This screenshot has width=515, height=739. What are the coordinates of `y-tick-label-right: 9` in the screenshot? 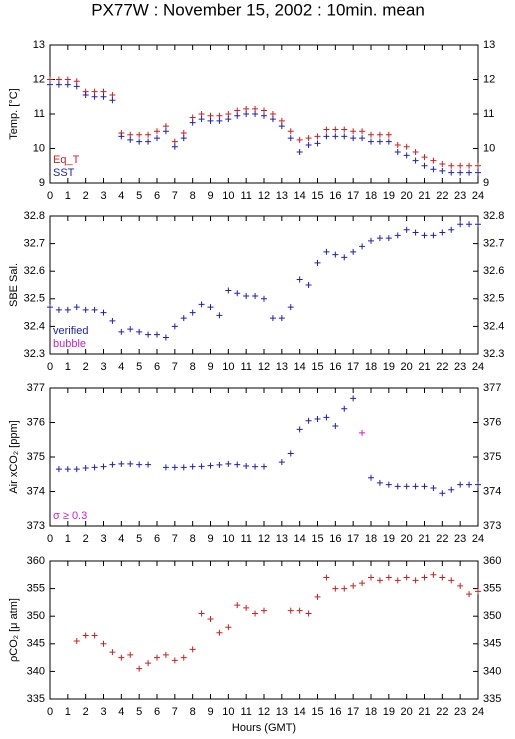 It's located at (486, 183).